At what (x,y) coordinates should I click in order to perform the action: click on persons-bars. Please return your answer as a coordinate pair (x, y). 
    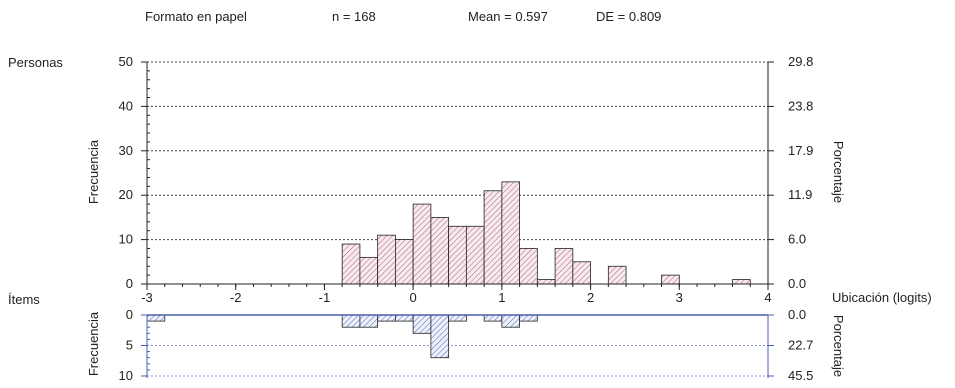
    Looking at the image, I should click on (546, 233).